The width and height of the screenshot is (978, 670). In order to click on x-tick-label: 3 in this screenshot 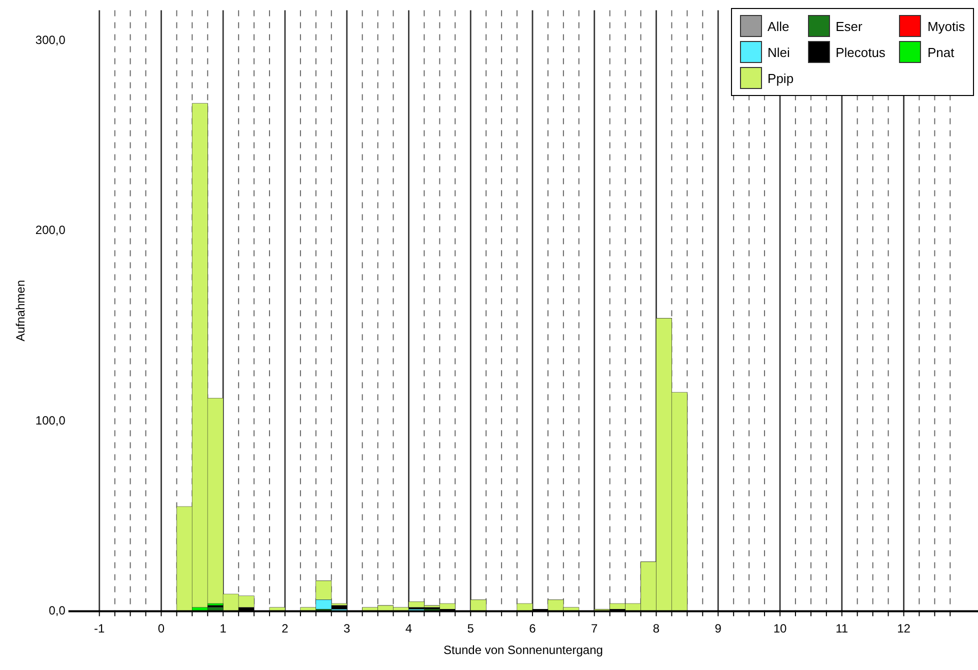, I will do `click(347, 629)`.